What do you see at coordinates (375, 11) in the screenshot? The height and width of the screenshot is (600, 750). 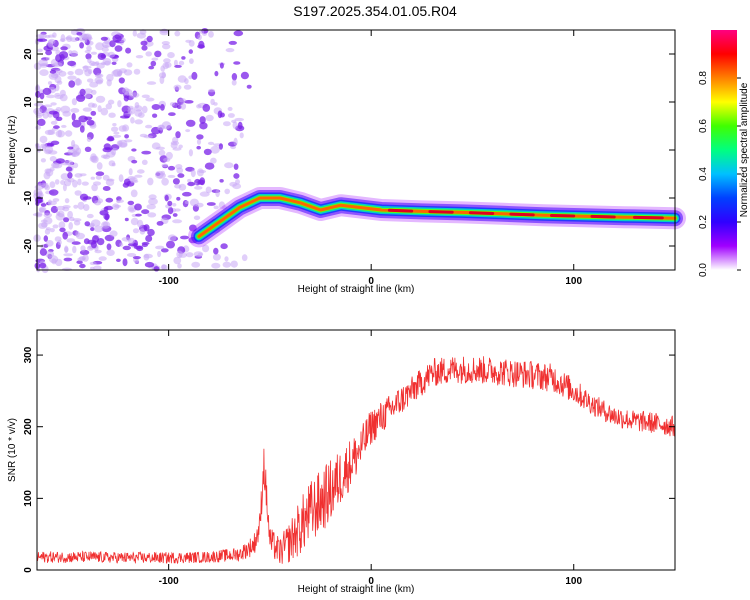 I see `figure-title: S197.2025.354.01.05.R04` at bounding box center [375, 11].